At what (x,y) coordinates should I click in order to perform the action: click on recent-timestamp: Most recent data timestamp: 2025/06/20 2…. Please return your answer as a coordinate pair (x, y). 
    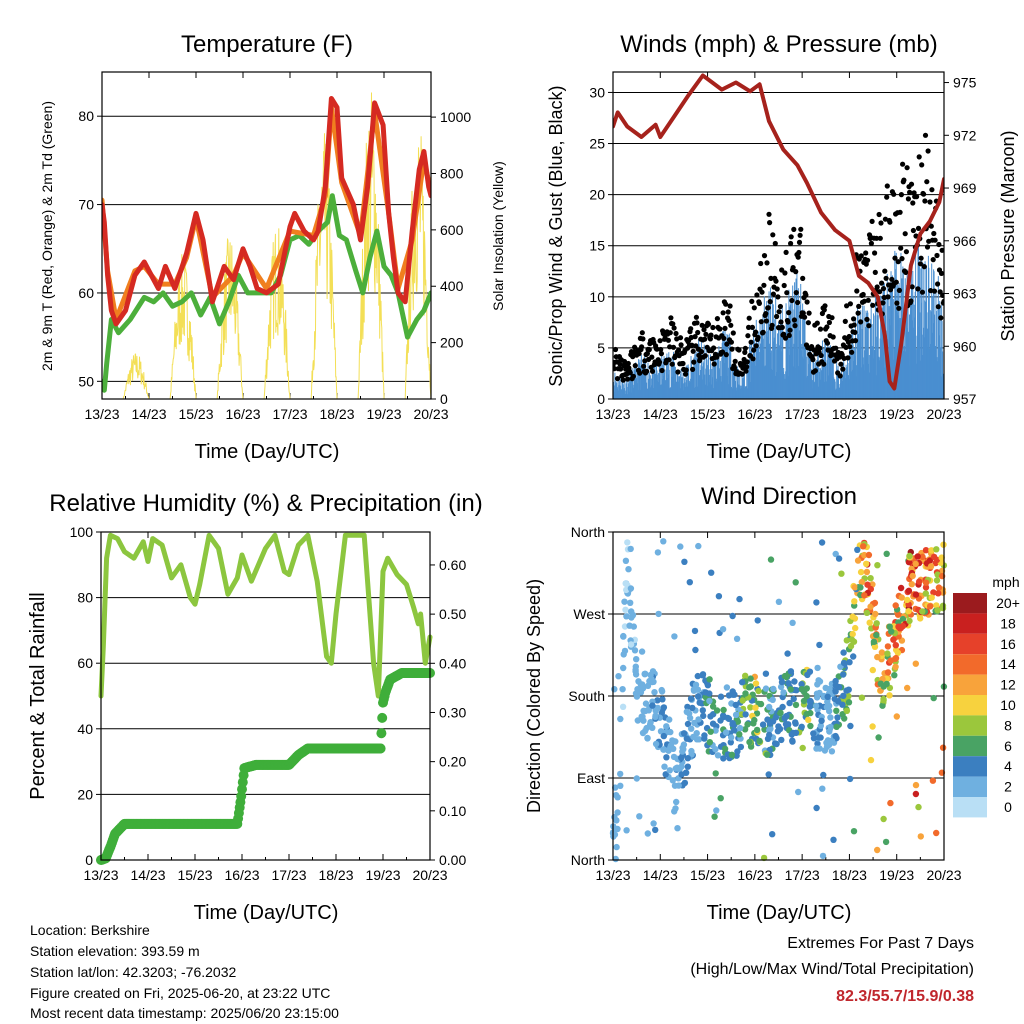
    Looking at the image, I should click on (184, 1013).